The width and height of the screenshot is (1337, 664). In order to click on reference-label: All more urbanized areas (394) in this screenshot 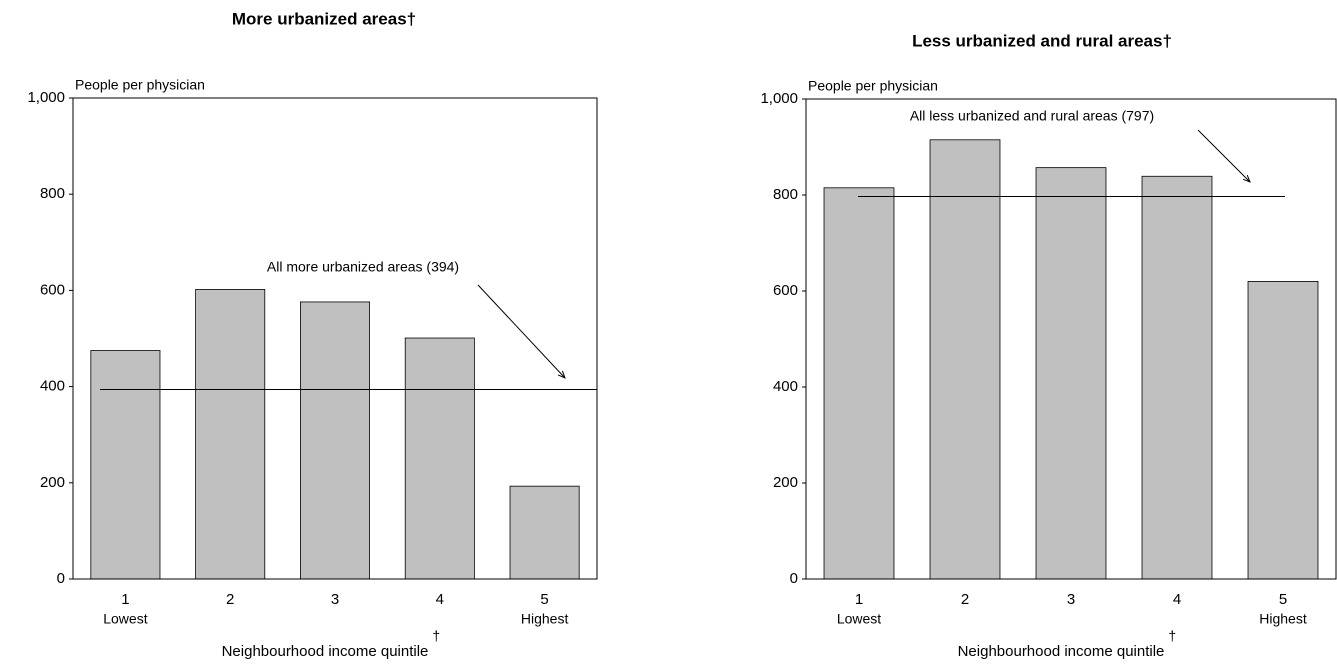, I will do `click(363, 267)`.